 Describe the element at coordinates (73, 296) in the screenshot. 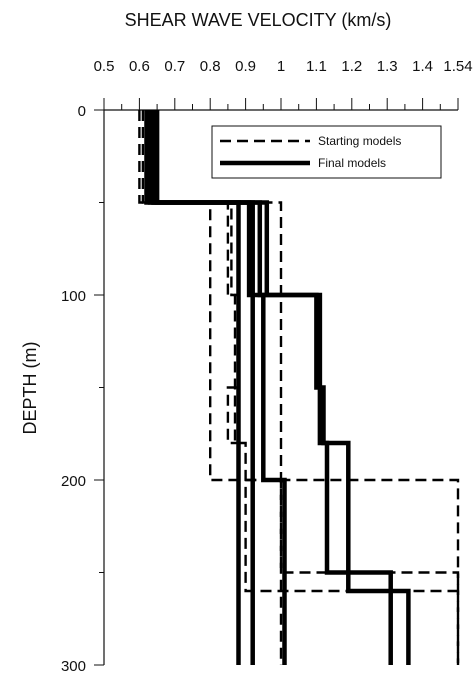

I see `y-tick-label: 100` at that location.